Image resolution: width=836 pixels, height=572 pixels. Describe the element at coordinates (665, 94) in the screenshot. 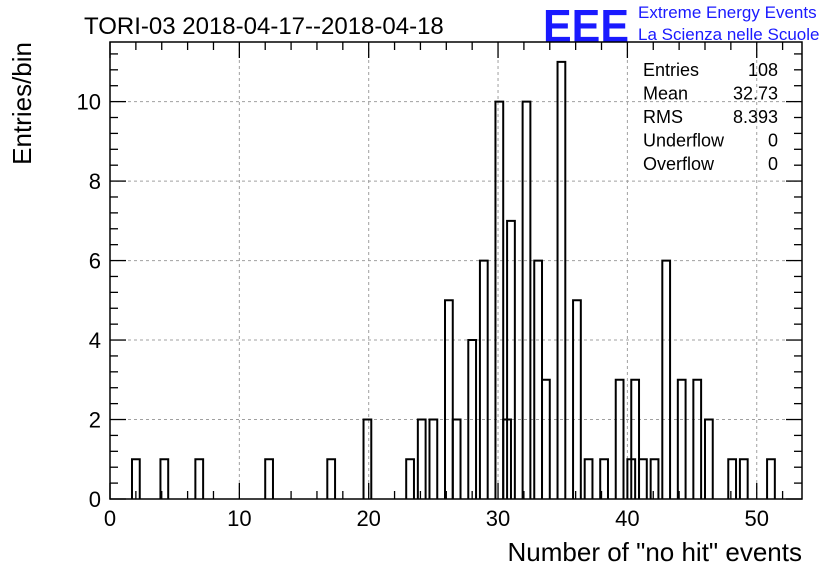

I see `stats-label: Mean` at that location.